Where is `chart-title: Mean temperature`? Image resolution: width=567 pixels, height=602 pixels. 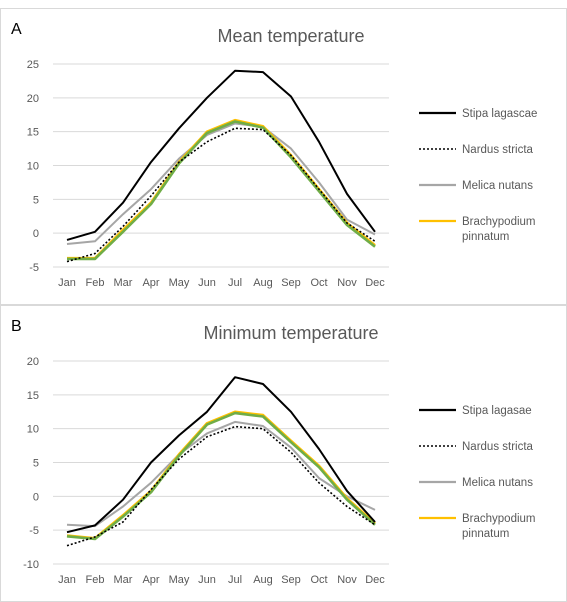
chart-title: Mean temperature is located at coordinates (290, 36).